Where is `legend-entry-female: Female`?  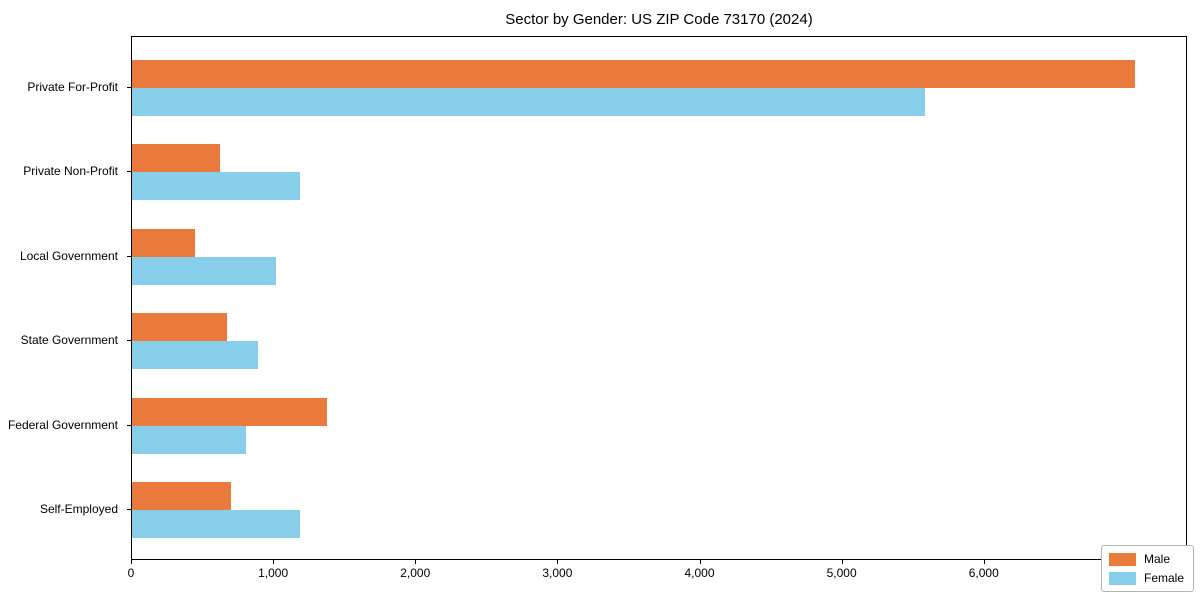
legend-entry-female: Female is located at coordinates (1146, 578).